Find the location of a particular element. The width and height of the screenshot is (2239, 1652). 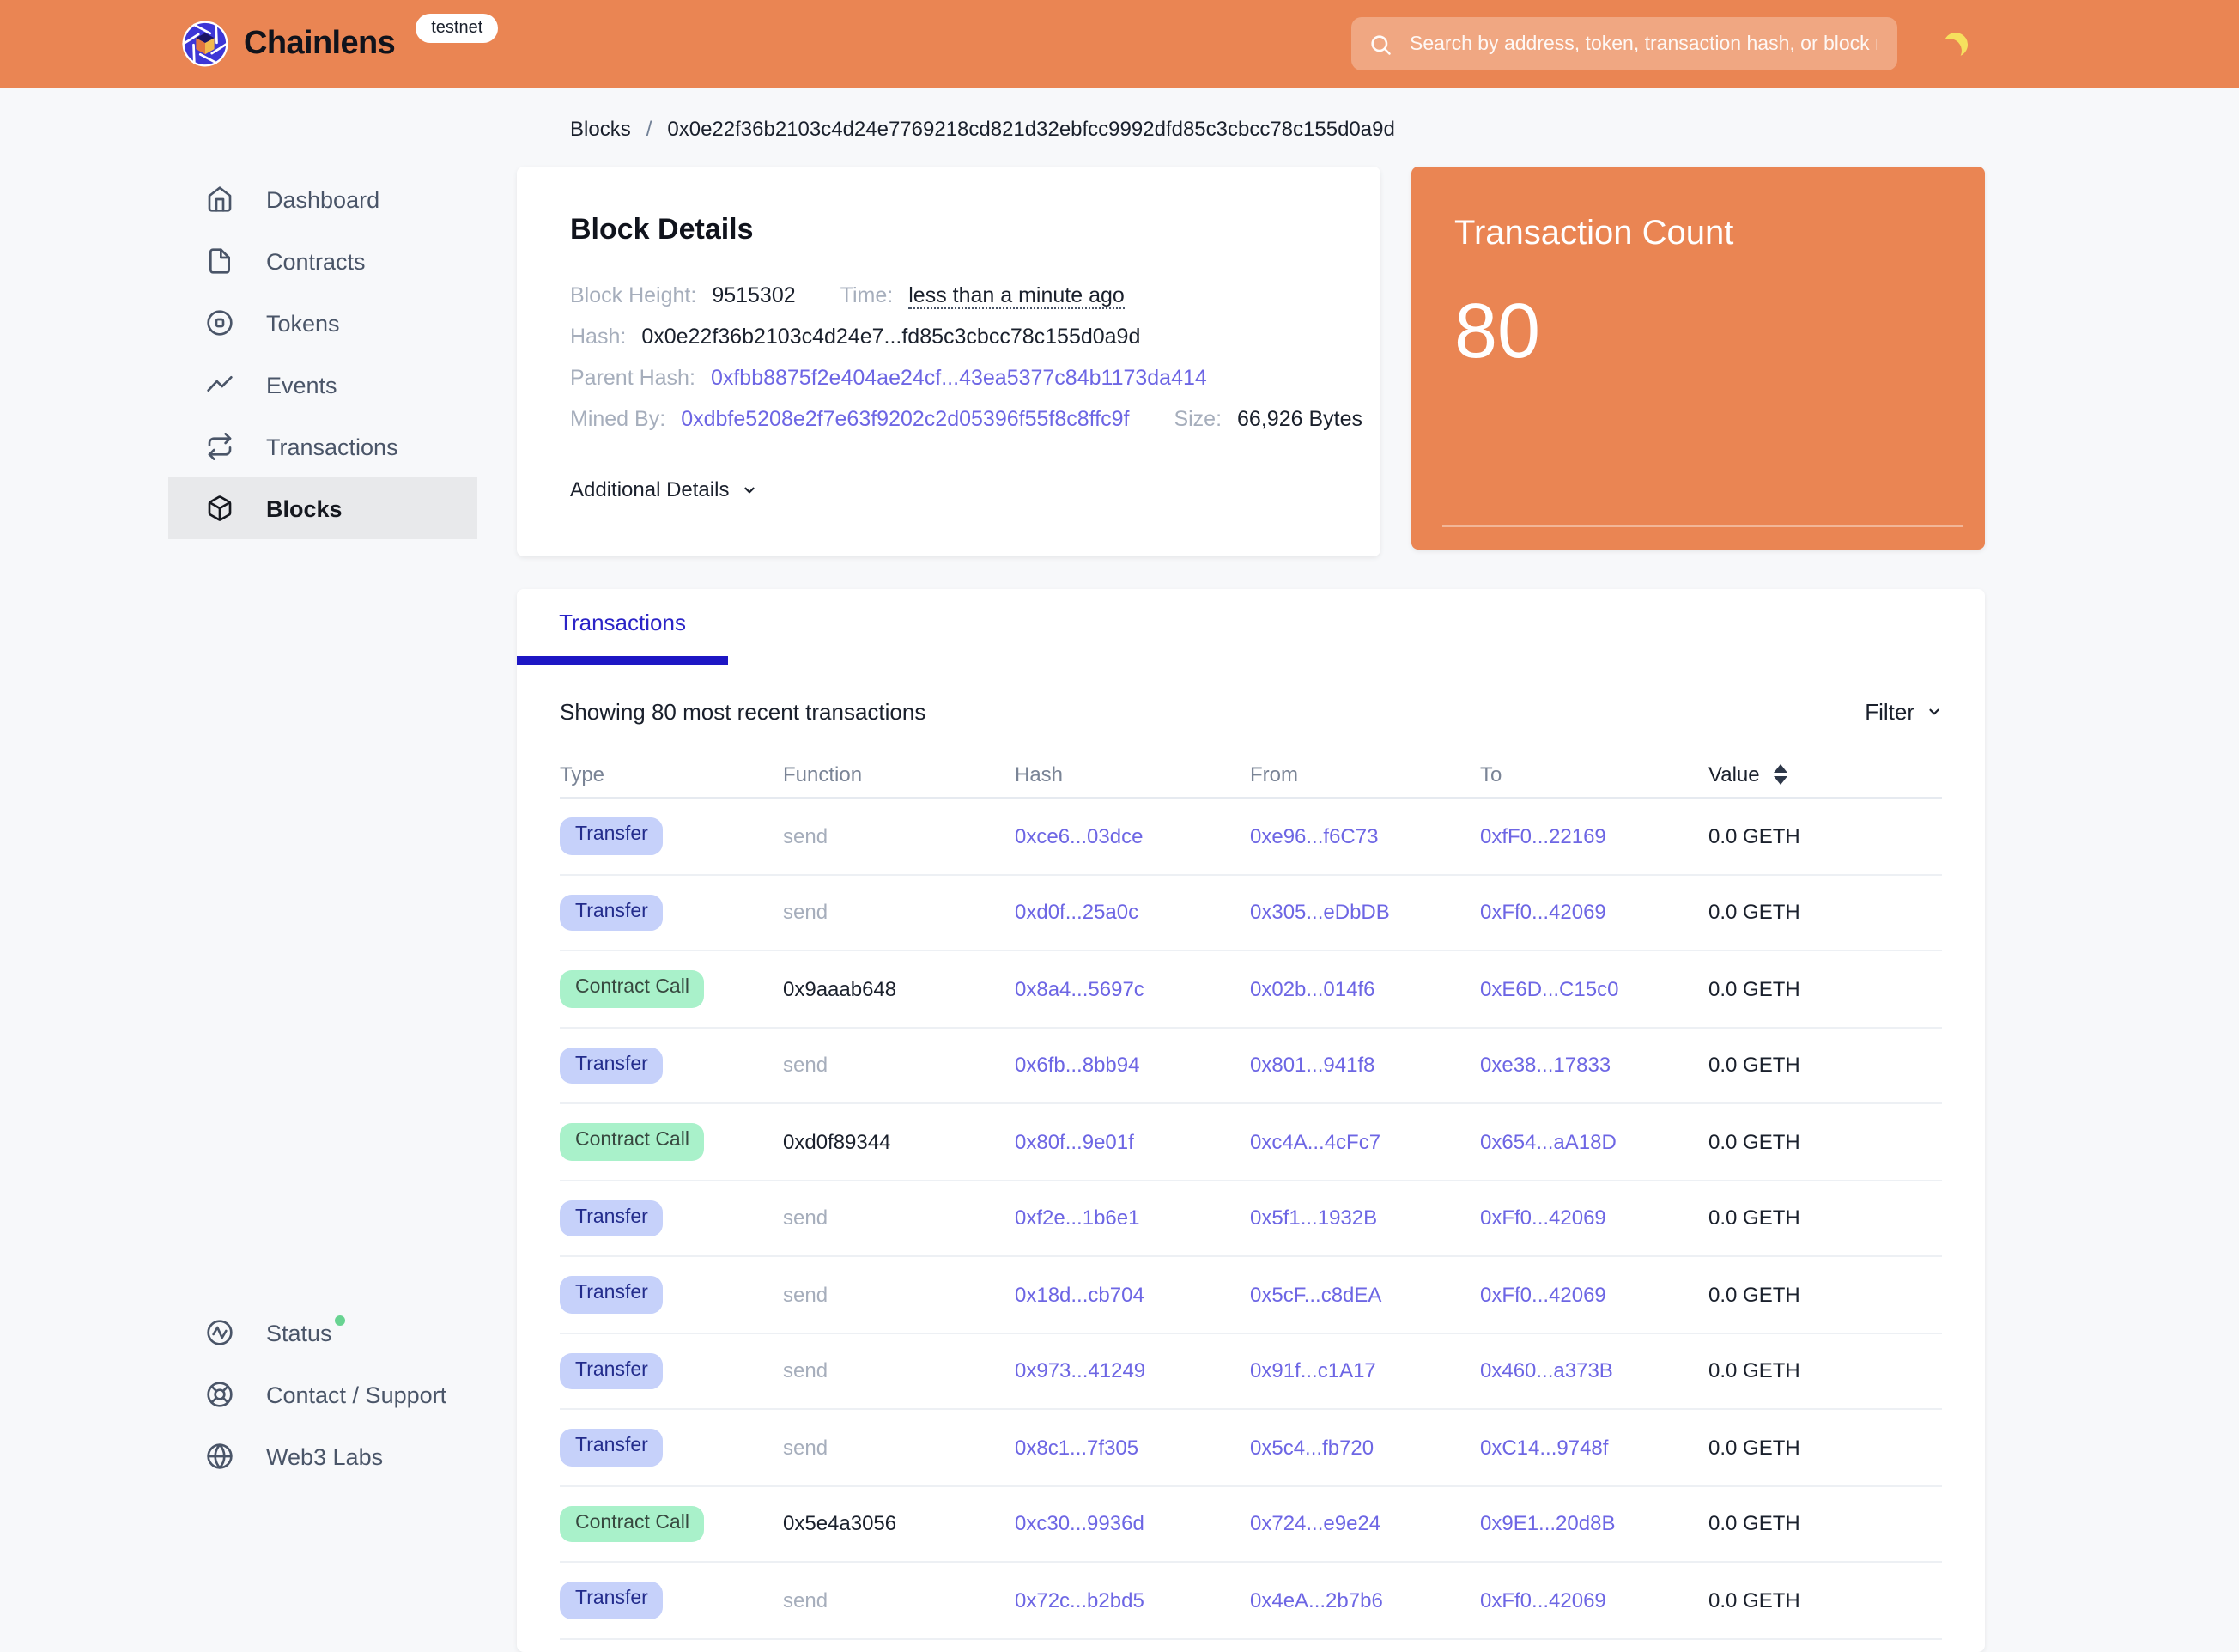

column-header-value: Value is located at coordinates (1825, 774).